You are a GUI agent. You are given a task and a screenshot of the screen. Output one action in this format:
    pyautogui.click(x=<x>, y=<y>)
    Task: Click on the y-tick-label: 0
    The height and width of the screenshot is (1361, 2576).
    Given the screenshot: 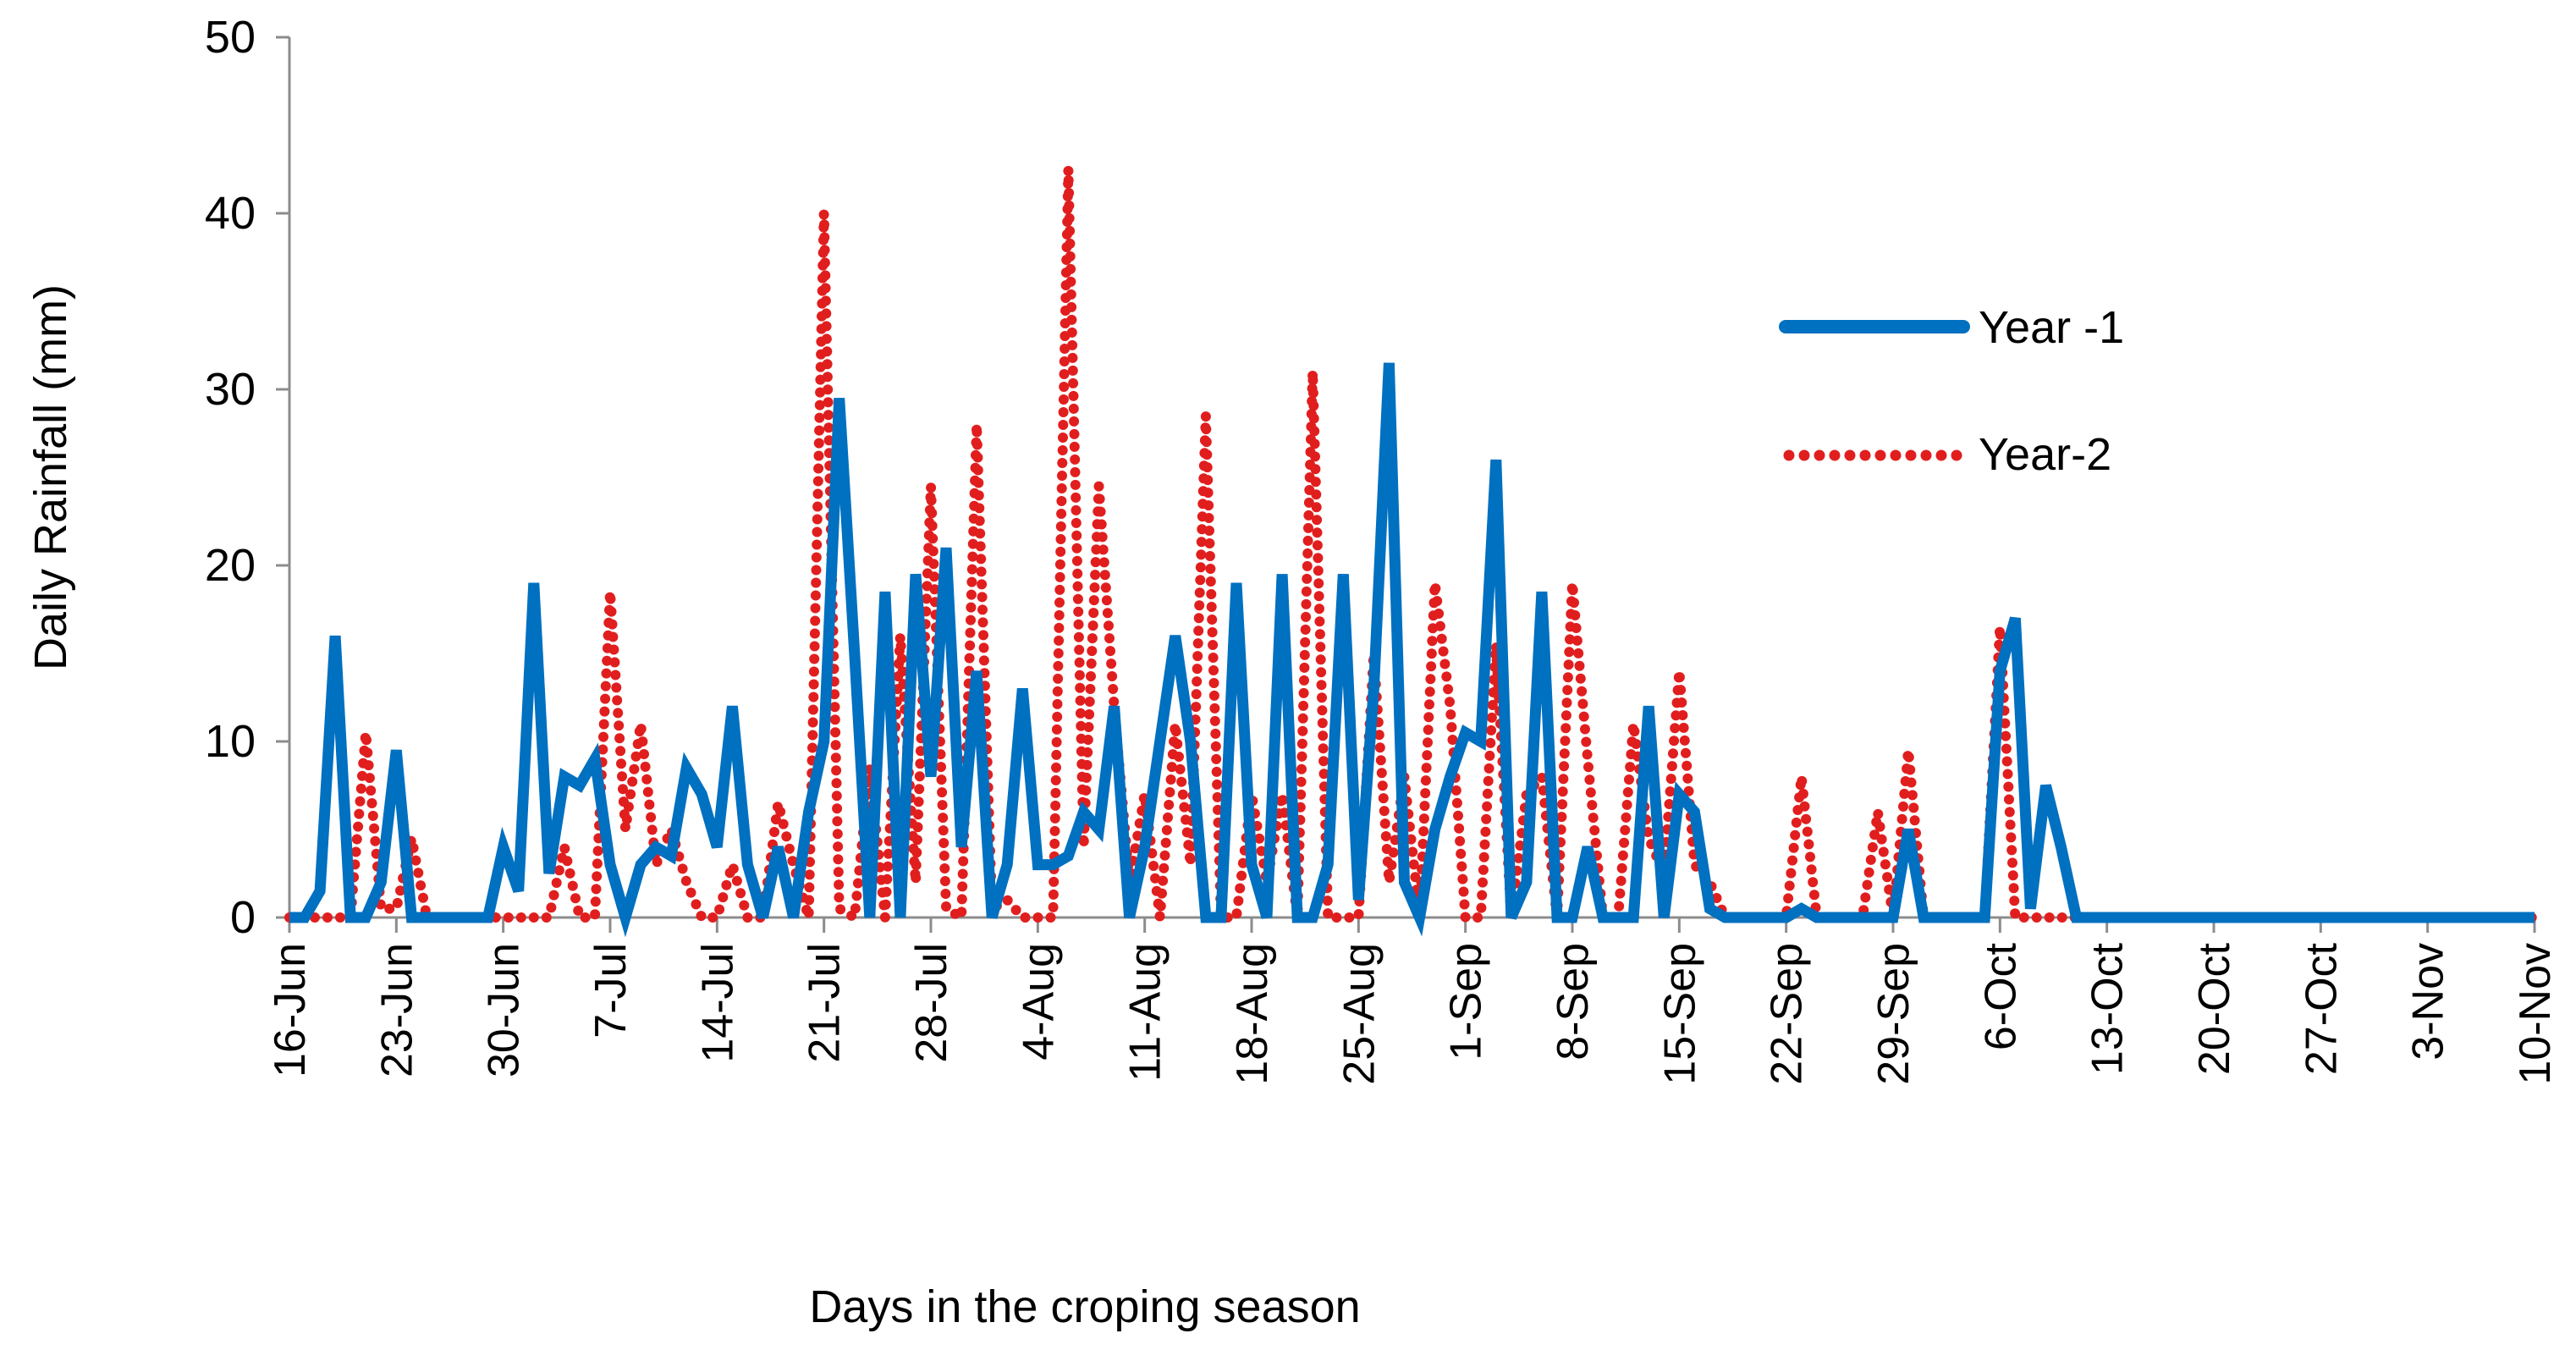 What is the action you would take?
    pyautogui.click(x=243, y=917)
    